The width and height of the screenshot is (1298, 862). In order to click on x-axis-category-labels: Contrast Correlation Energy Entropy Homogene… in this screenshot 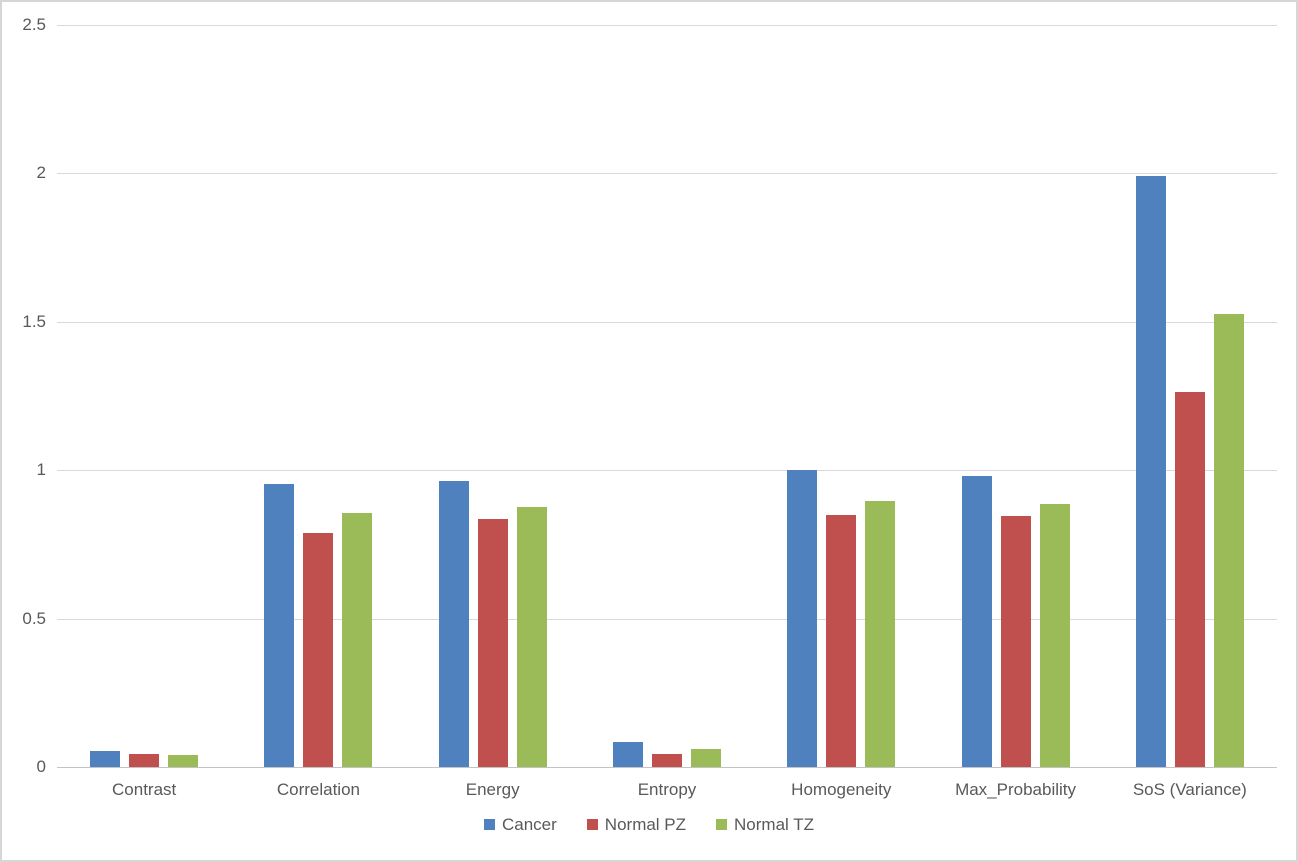, I will do `click(667, 790)`.